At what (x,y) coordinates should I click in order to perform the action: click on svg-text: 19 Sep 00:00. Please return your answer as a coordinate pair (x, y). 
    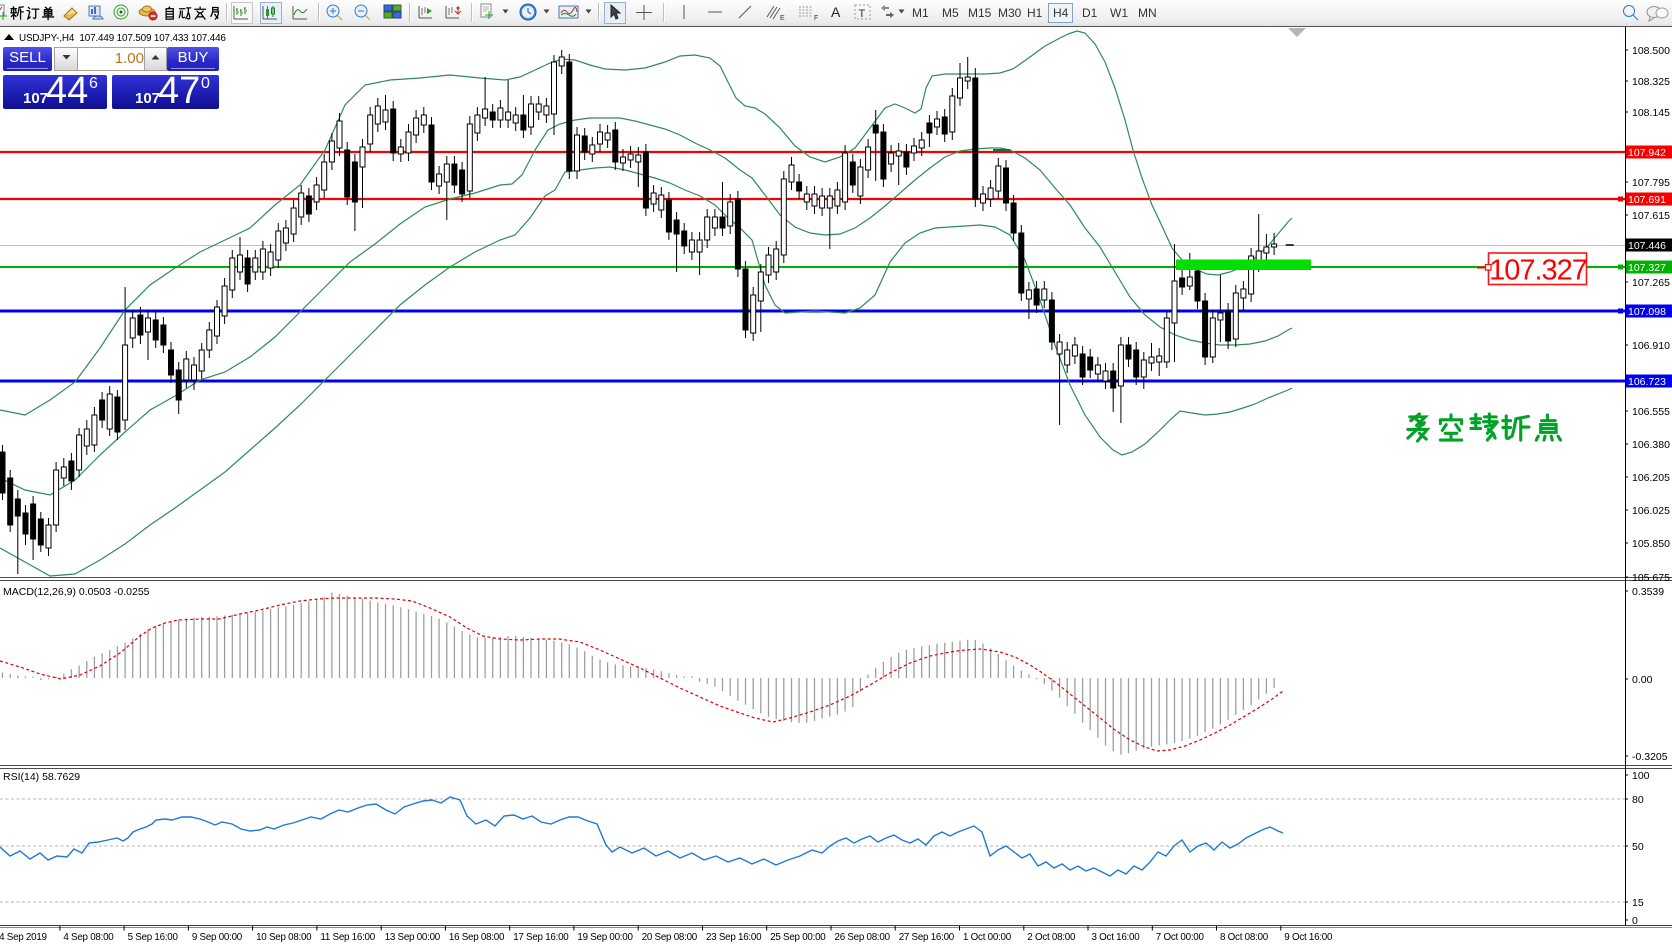
    Looking at the image, I should click on (605, 937).